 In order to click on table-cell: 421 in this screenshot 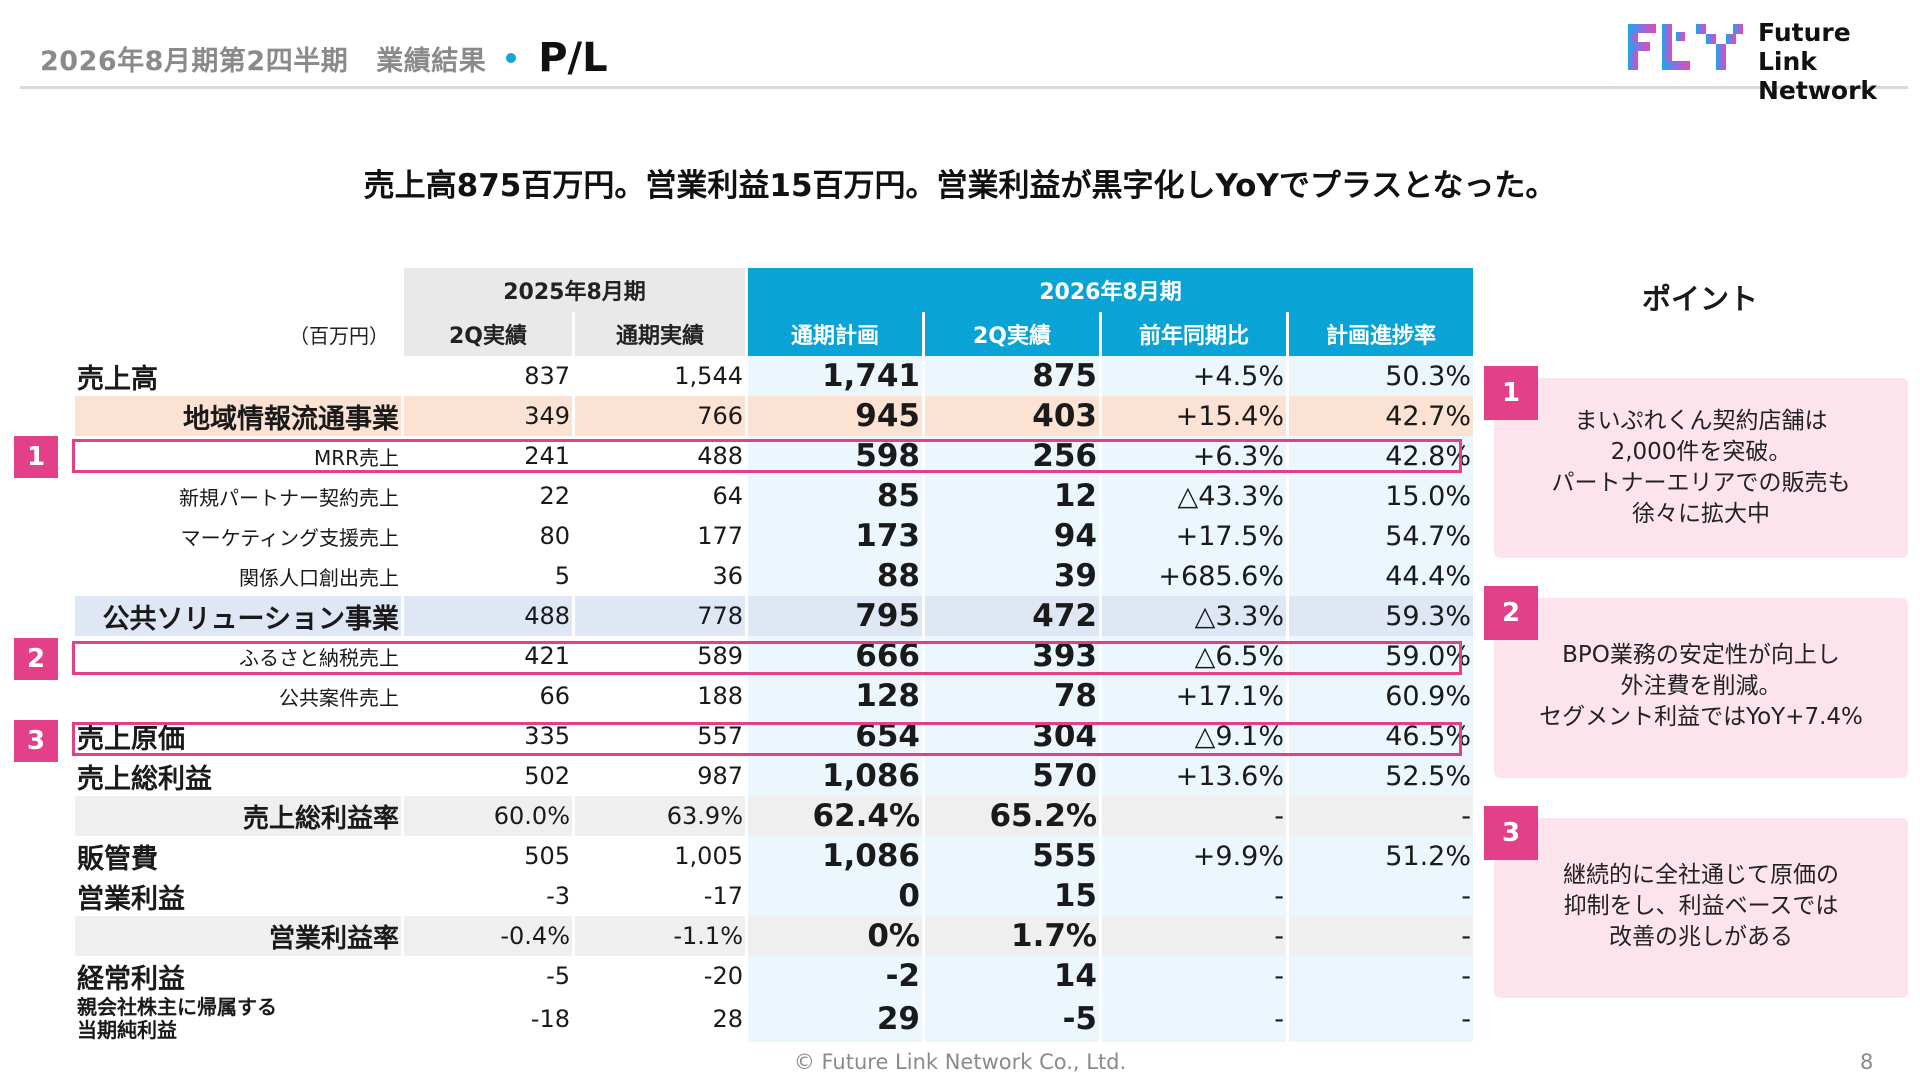, I will do `click(547, 656)`.